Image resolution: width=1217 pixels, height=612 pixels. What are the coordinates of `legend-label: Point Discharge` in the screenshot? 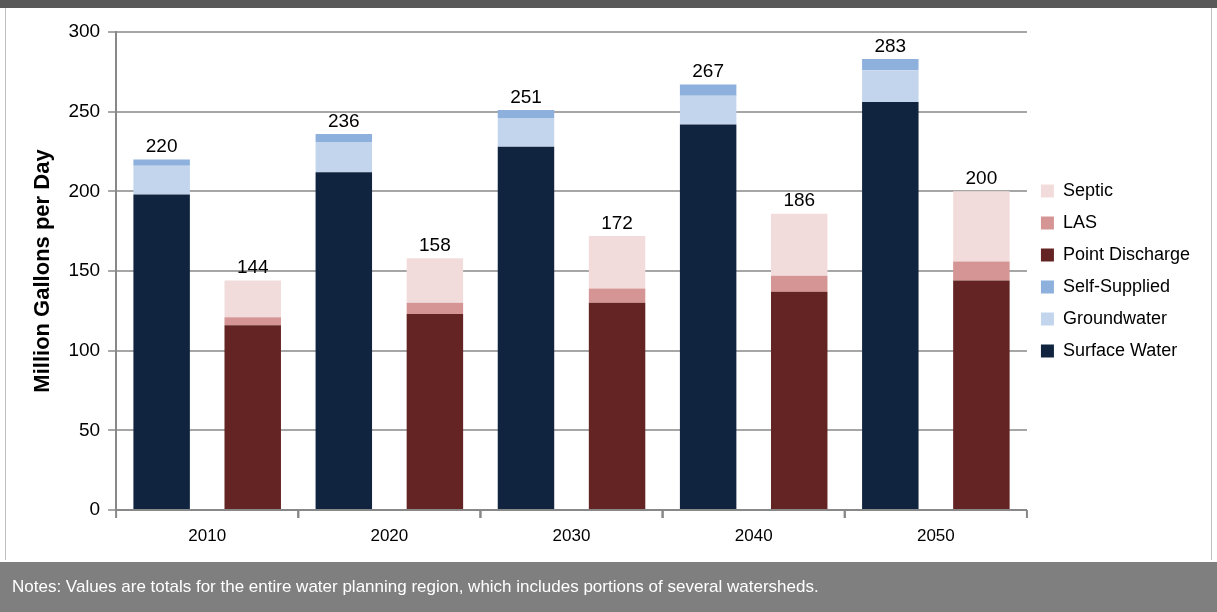 It's located at (1126, 253).